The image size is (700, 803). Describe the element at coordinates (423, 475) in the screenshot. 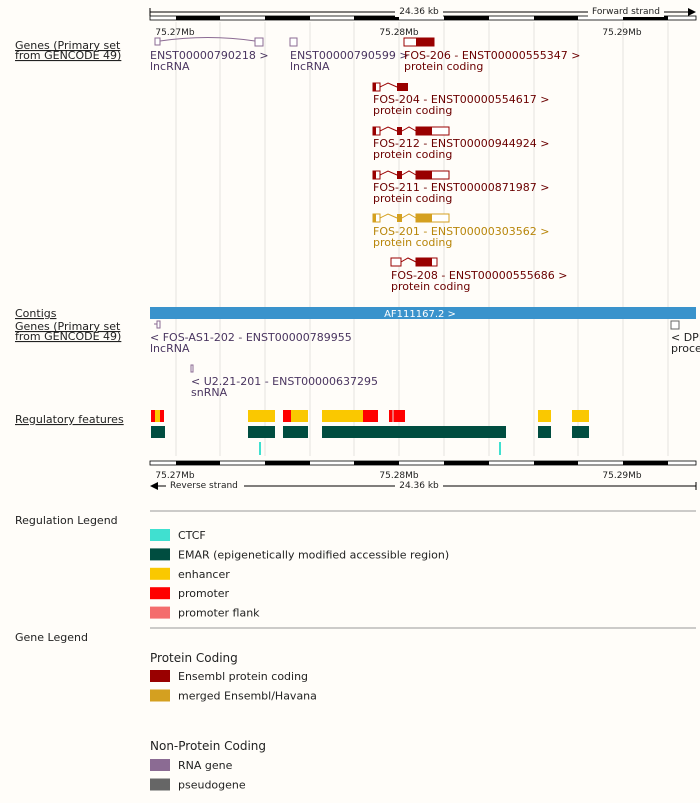

I see `bottom-ruler` at that location.